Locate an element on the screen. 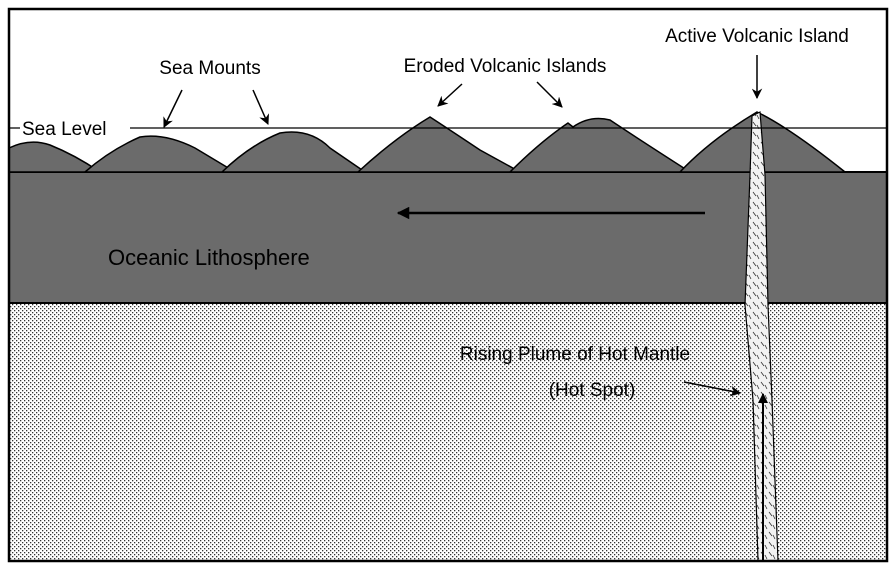 This screenshot has height=568, width=896. sea-level-label: Sea Level is located at coordinates (64, 129).